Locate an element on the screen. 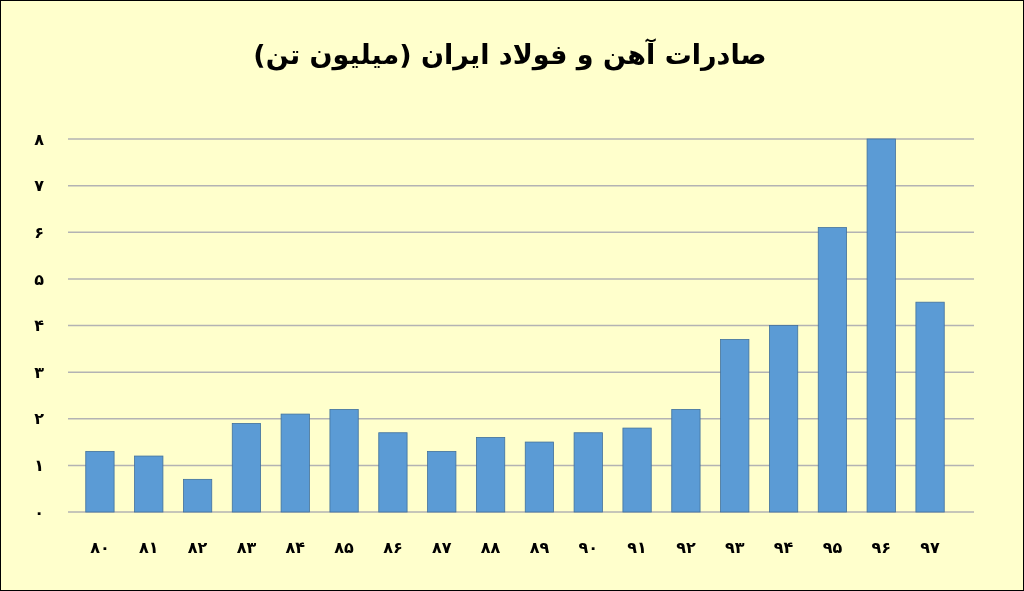 The width and height of the screenshot is (1024, 591). x-tick-label: ۹۶ is located at coordinates (881, 548).